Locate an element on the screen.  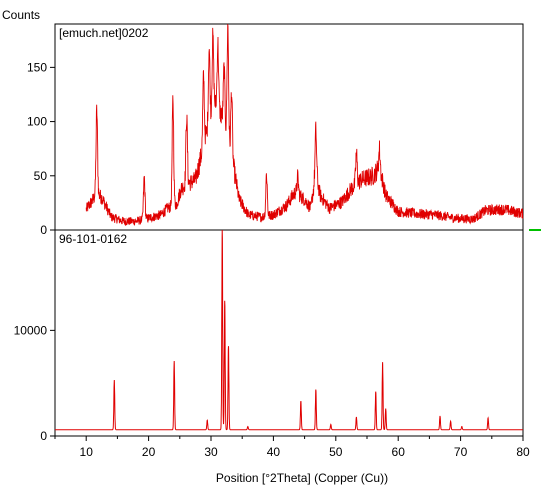
lower-axis-ticks: 0 10000 is located at coordinates (34, 383).